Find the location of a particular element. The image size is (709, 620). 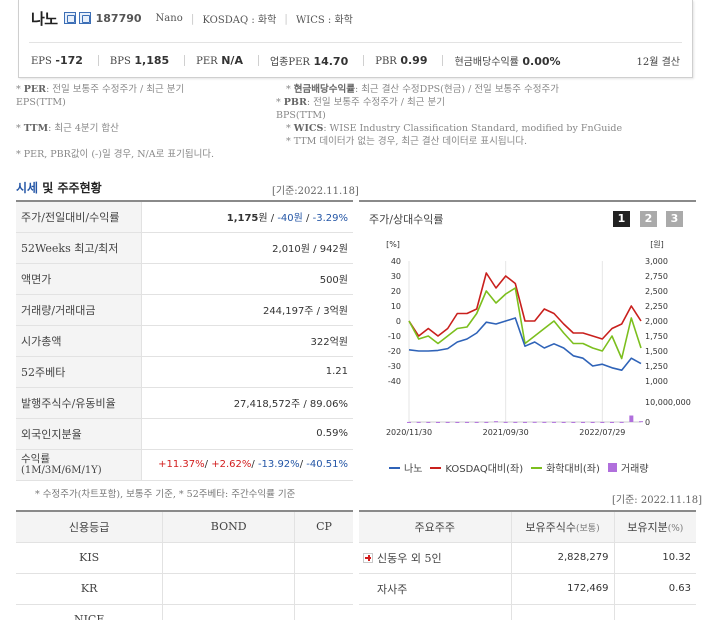

returns-label: 수익률 is located at coordinates (35, 458).